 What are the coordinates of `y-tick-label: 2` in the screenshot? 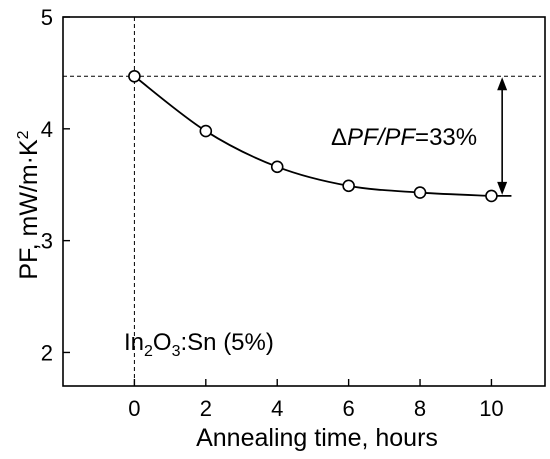 It's located at (47, 352).